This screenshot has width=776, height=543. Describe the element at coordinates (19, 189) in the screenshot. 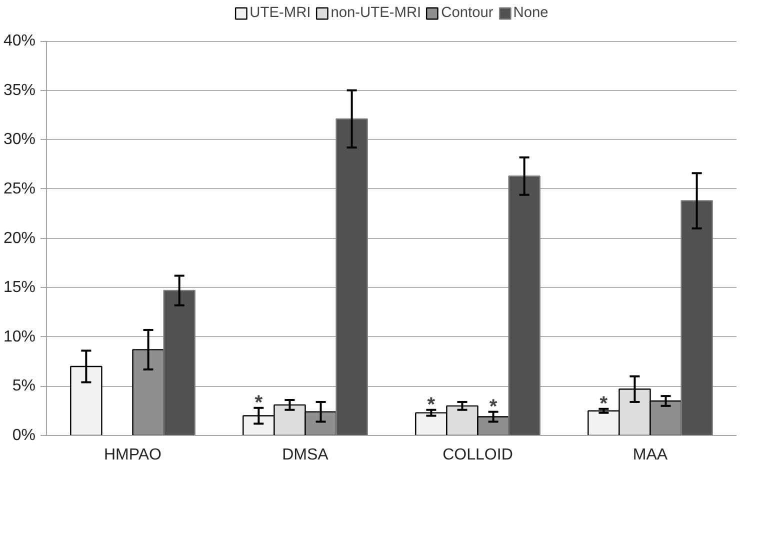

I see `y-tick-label: 25%` at that location.